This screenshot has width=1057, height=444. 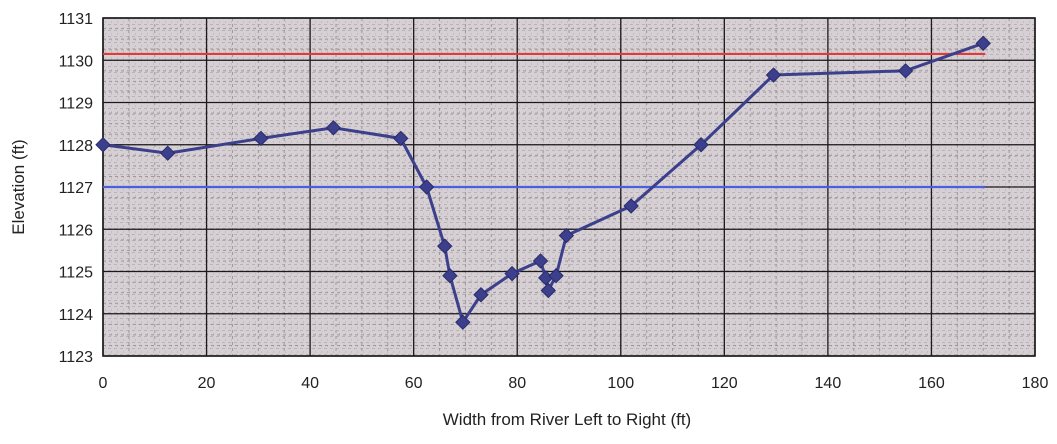 I want to click on y-tick-label: 1124, so click(x=76, y=315).